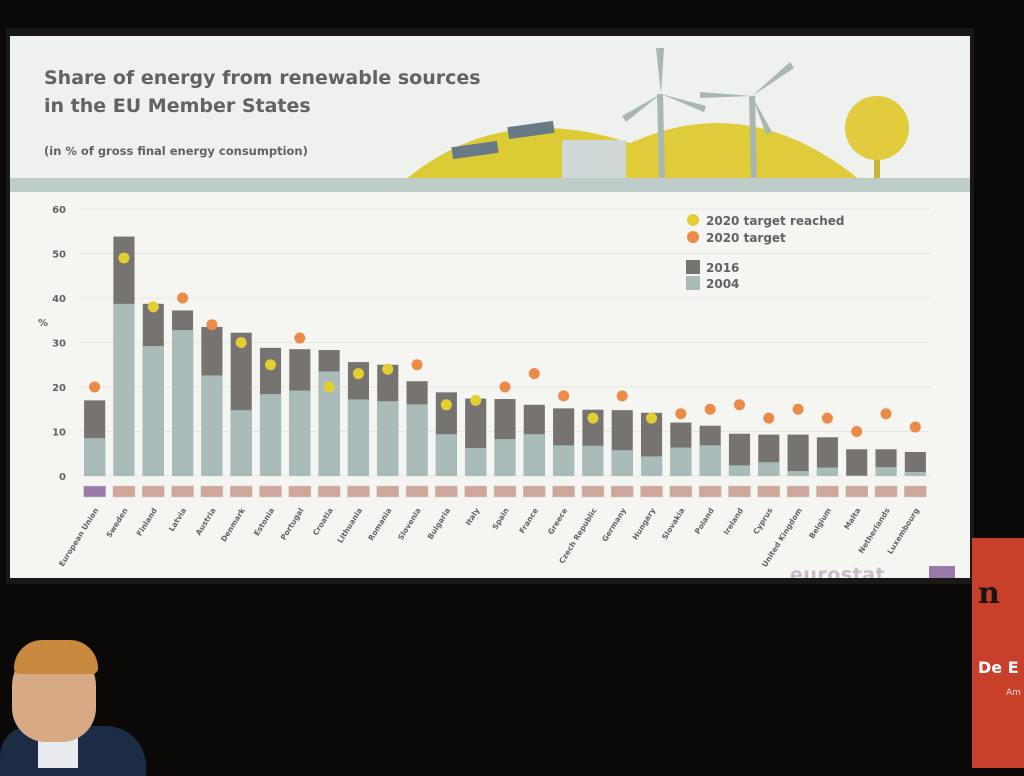 This screenshot has width=1024, height=776. What do you see at coordinates (409, 523) in the screenshot?
I see `x-tick-label: Slovenia` at bounding box center [409, 523].